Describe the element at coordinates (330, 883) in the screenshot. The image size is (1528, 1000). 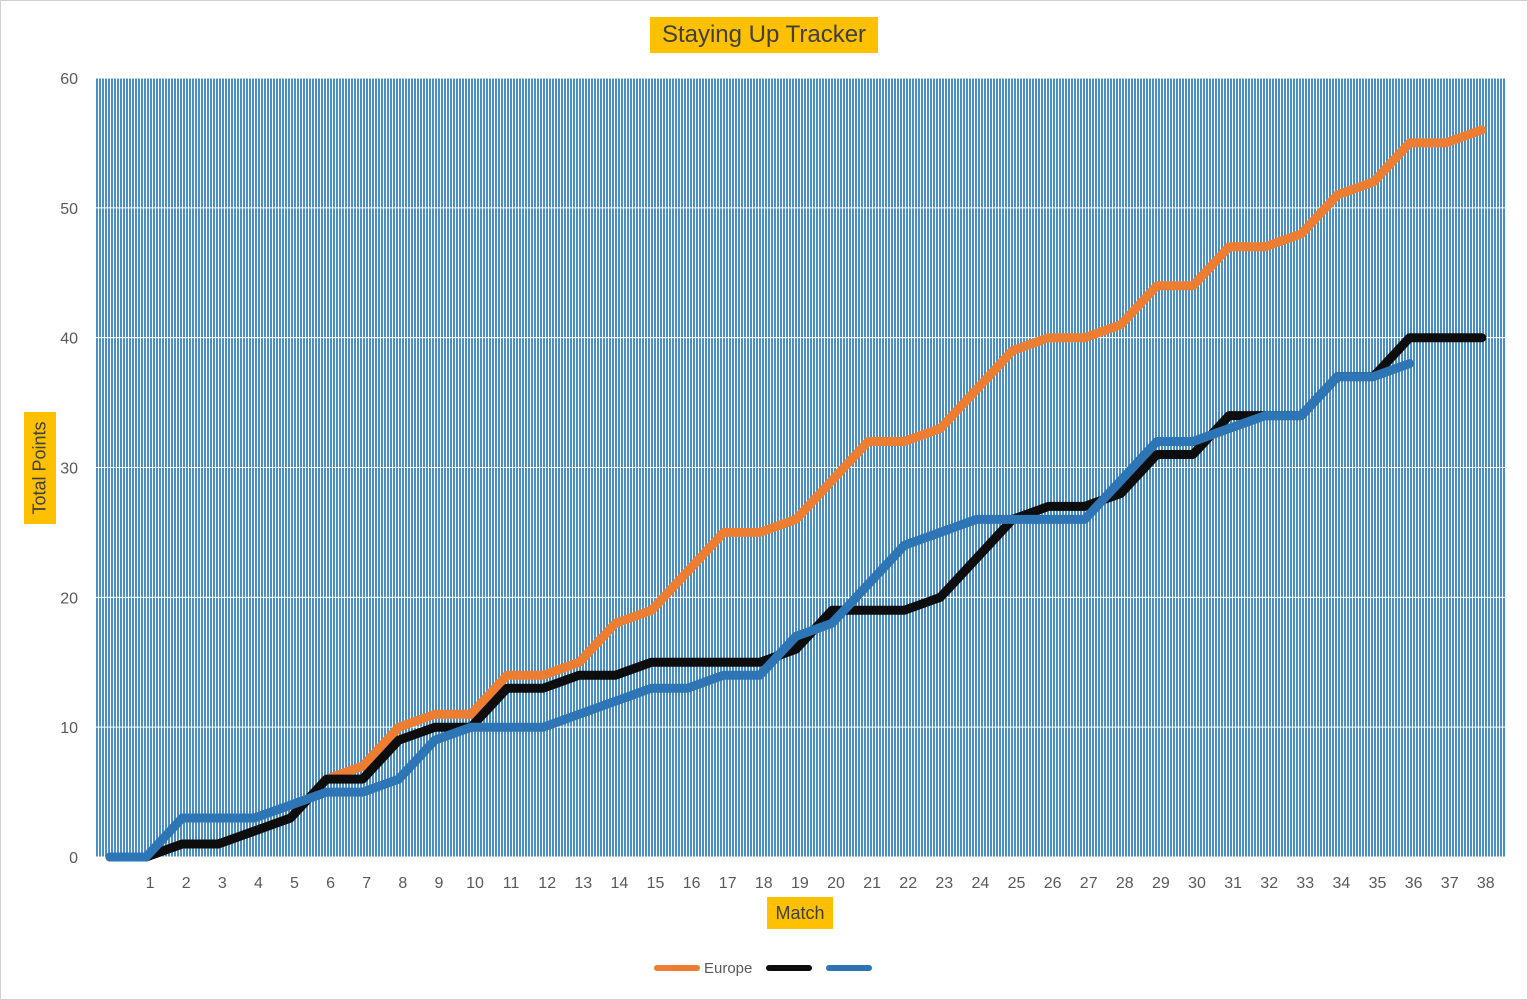
I see `x-tick-label: 6` at that location.